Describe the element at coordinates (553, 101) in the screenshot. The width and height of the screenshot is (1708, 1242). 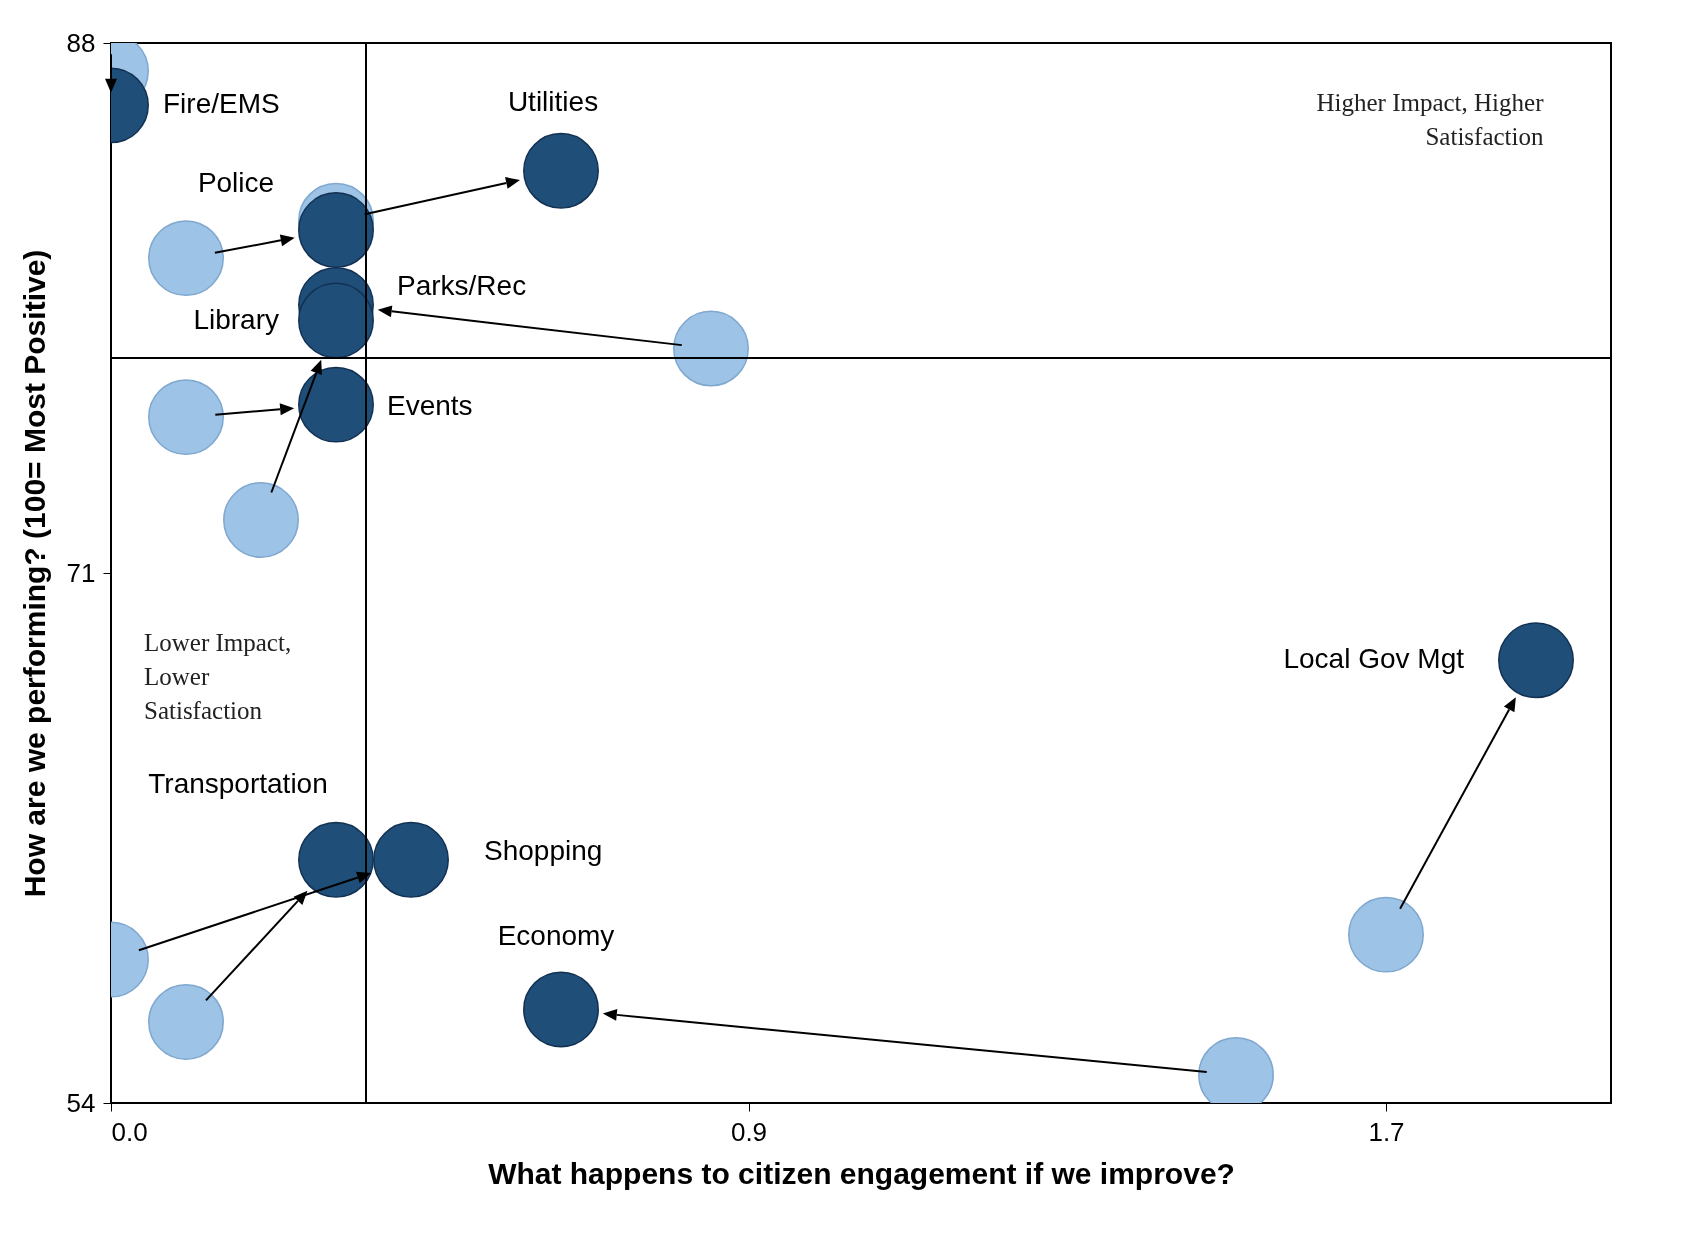
I see `annotation: Utilities` at that location.